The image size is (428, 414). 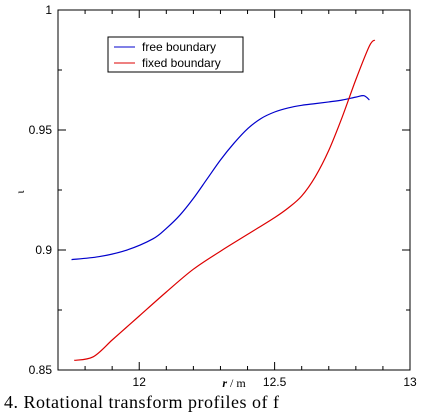 I want to click on legend-label-free-boundary: free boundary, so click(x=179, y=47).